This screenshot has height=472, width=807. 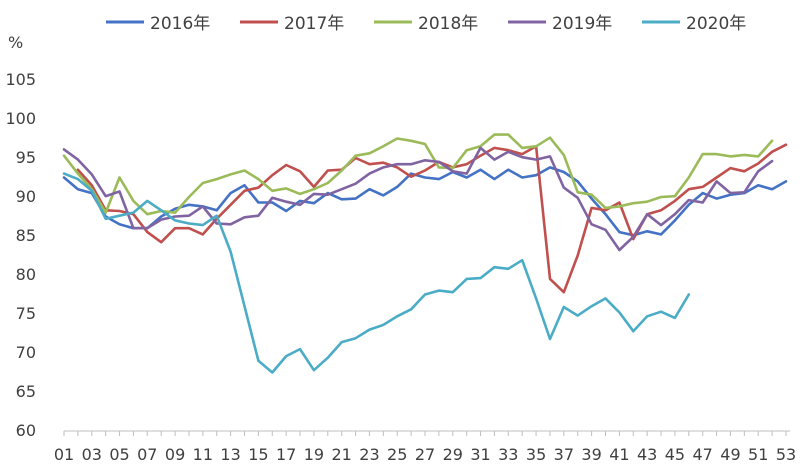 What do you see at coordinates (119, 454) in the screenshot?
I see `x-tick-label: 05` at bounding box center [119, 454].